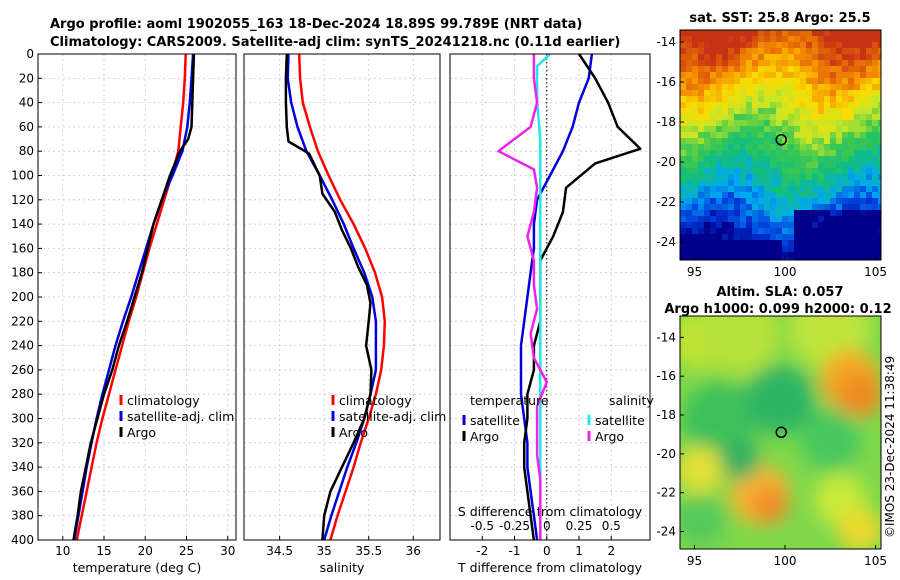 The width and height of the screenshot is (900, 580). I want to click on map-y-tick-label: -18, so click(666, 122).